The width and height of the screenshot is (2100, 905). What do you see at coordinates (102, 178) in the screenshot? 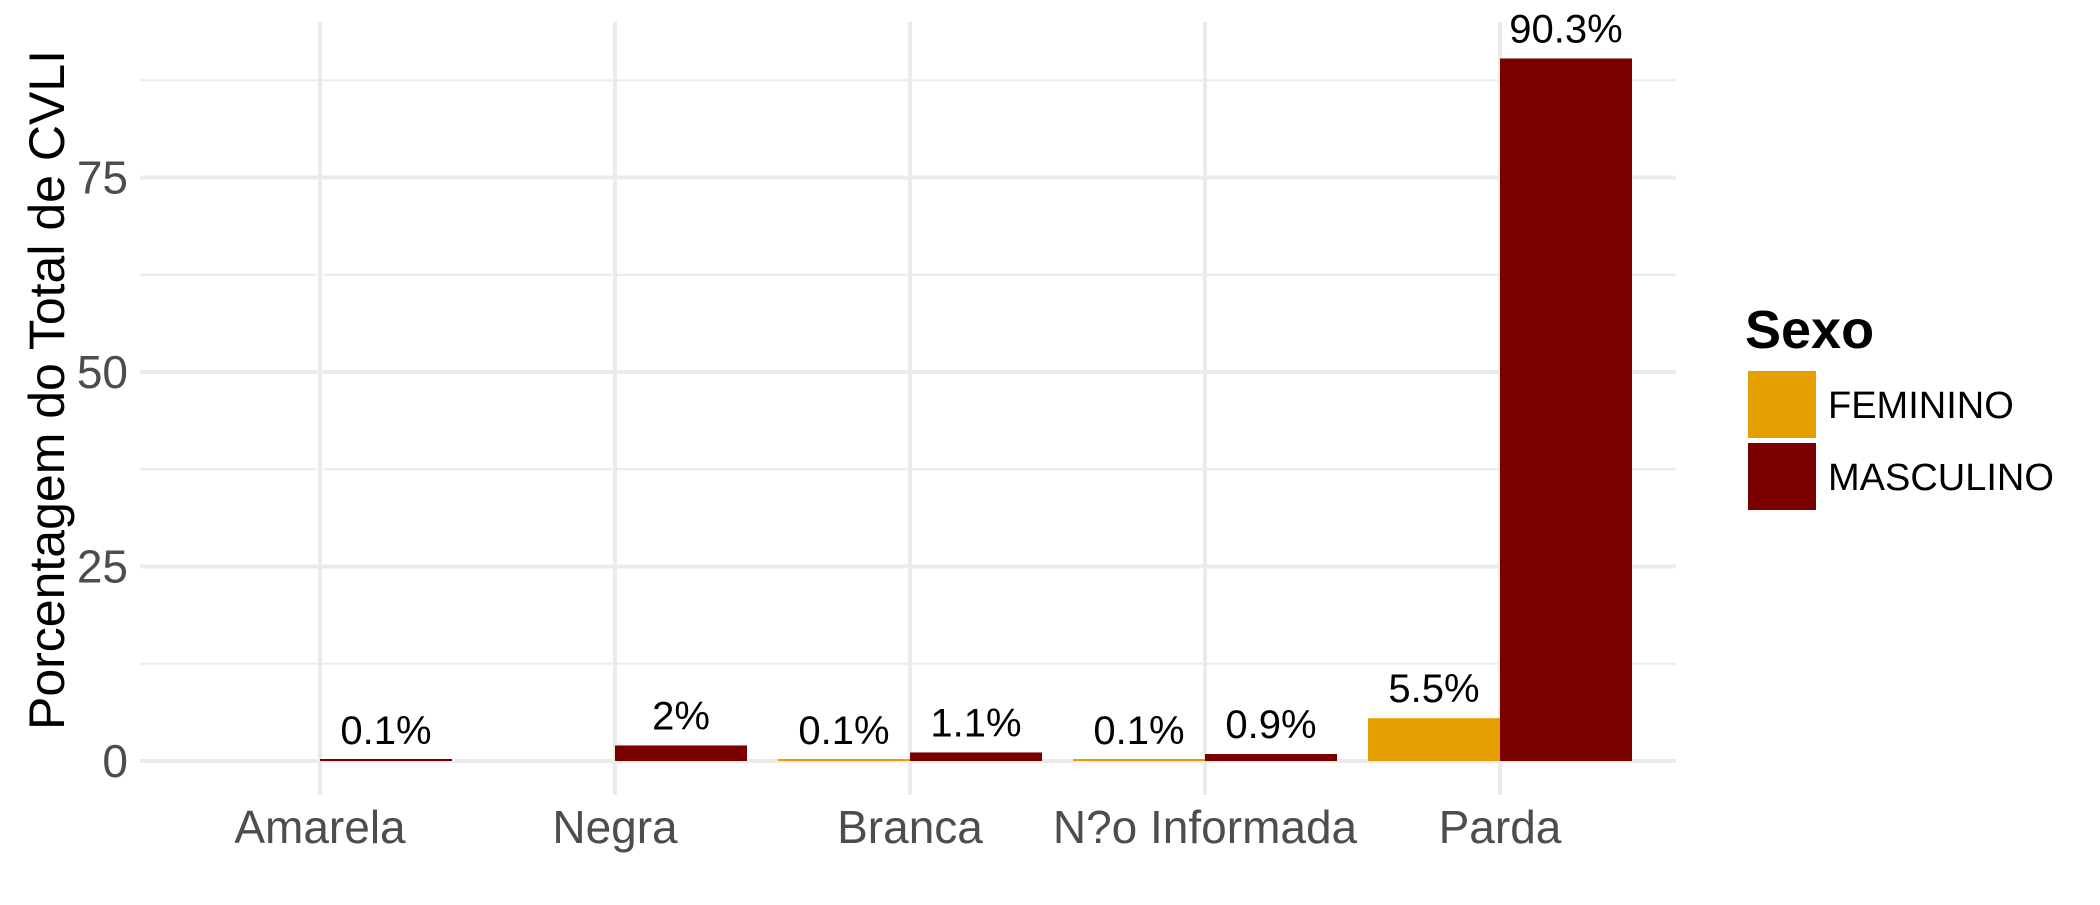
I see `y-tick-label: 75` at bounding box center [102, 178].